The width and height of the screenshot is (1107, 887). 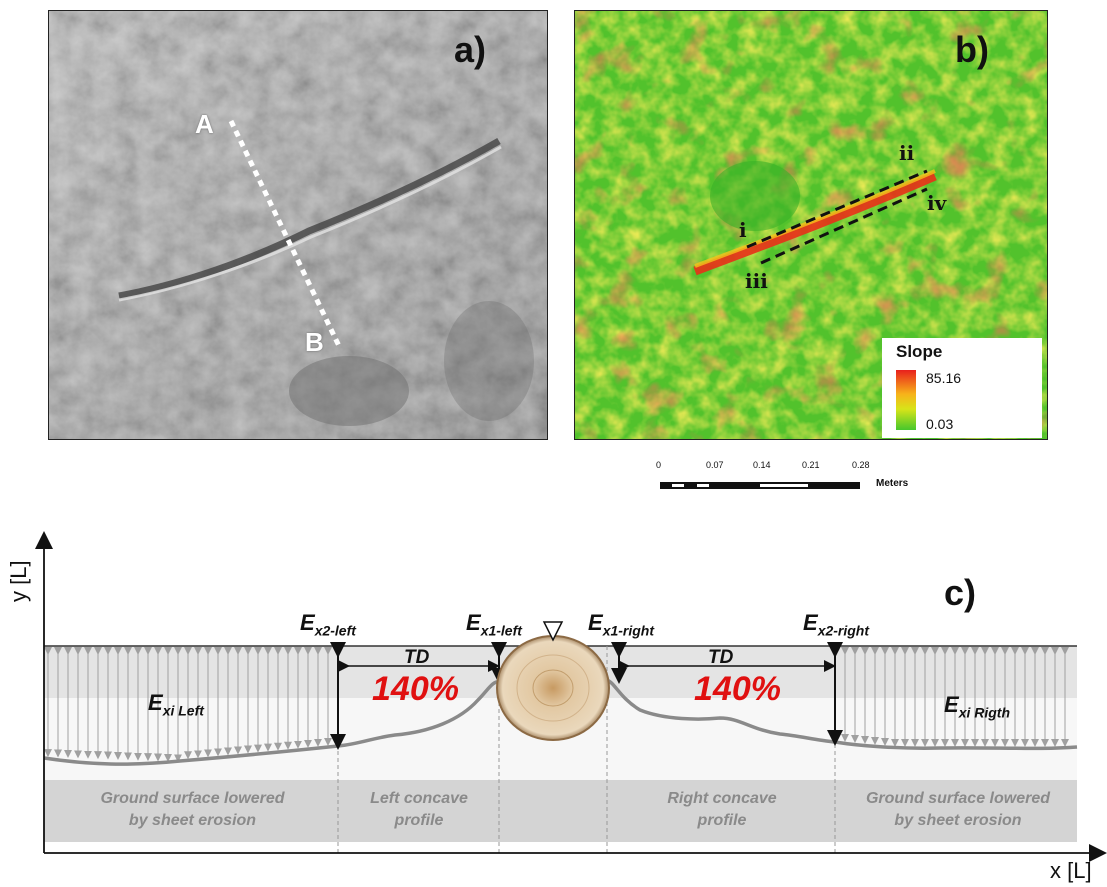 I want to click on panel-b-label: b), so click(x=972, y=50).